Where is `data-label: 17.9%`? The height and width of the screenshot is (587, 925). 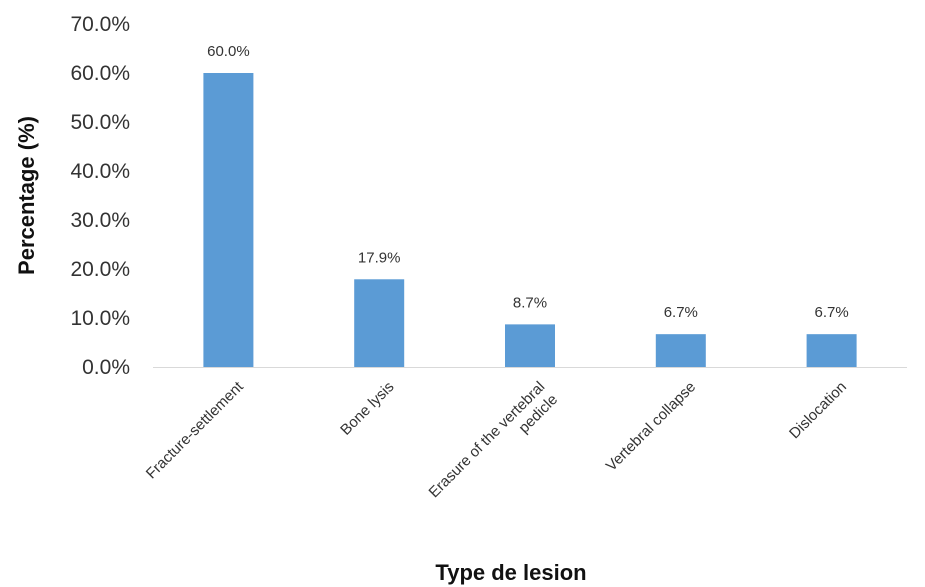 data-label: 17.9% is located at coordinates (379, 257).